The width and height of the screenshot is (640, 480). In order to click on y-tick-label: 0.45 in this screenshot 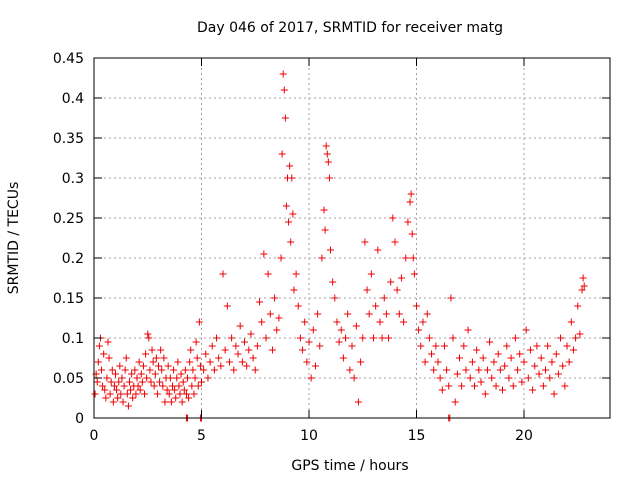, I will do `click(68, 59)`.